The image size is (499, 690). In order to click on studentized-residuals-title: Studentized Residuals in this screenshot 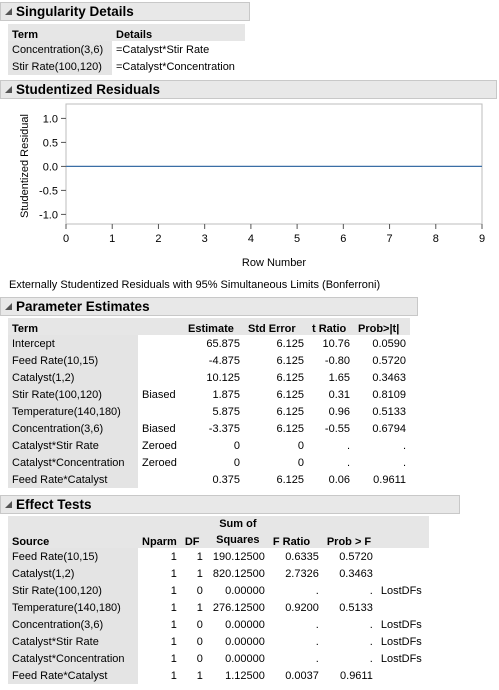, I will do `click(88, 89)`.